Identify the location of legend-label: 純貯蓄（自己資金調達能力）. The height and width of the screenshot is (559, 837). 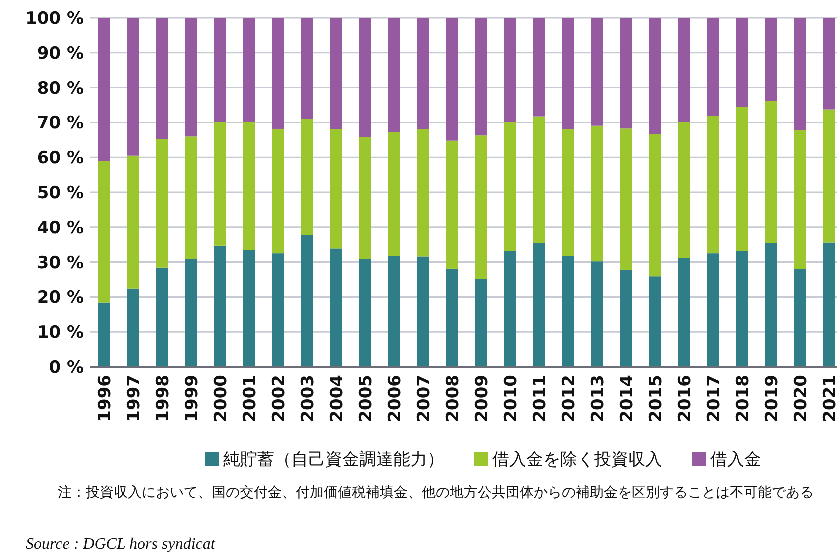
(334, 460).